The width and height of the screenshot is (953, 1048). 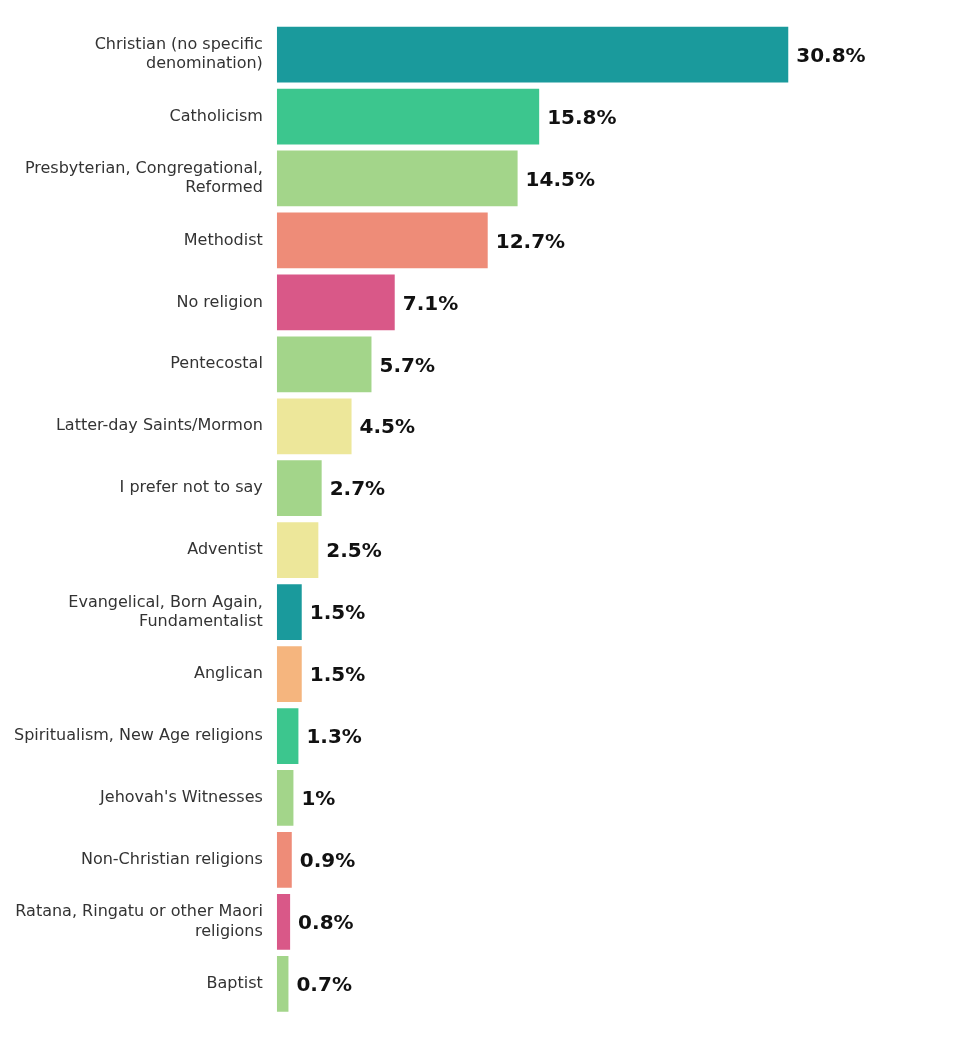 I want to click on y-tick-label: Baptist, so click(x=234, y=982).